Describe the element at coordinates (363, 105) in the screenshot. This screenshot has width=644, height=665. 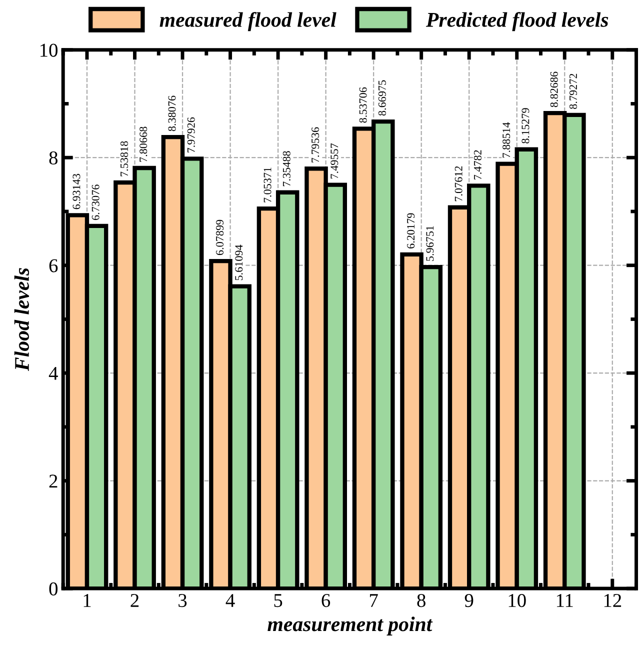
I see `data-label: 8.53706` at that location.